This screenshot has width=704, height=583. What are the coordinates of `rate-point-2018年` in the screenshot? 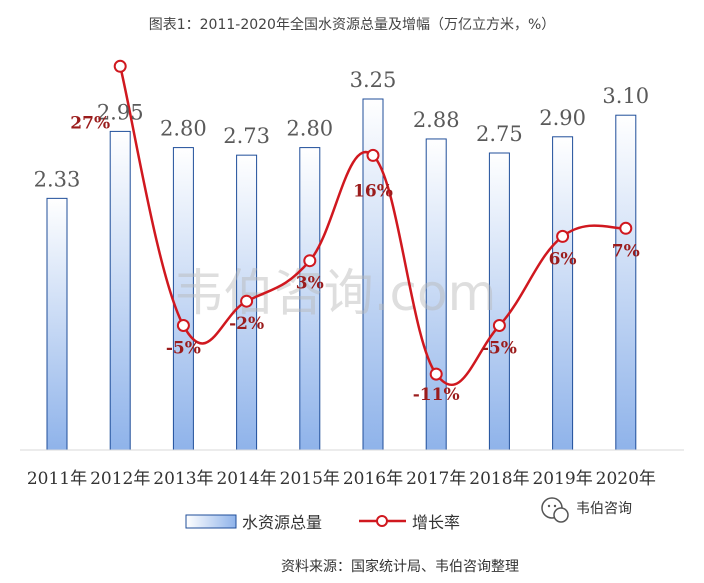 It's located at (499, 325).